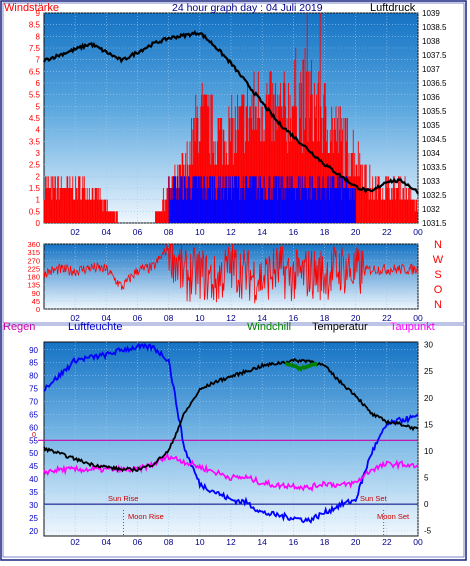  Describe the element at coordinates (247, 8) in the screenshot. I see `graph-title: 24 hour graph day : 04 Juli 2019` at that location.